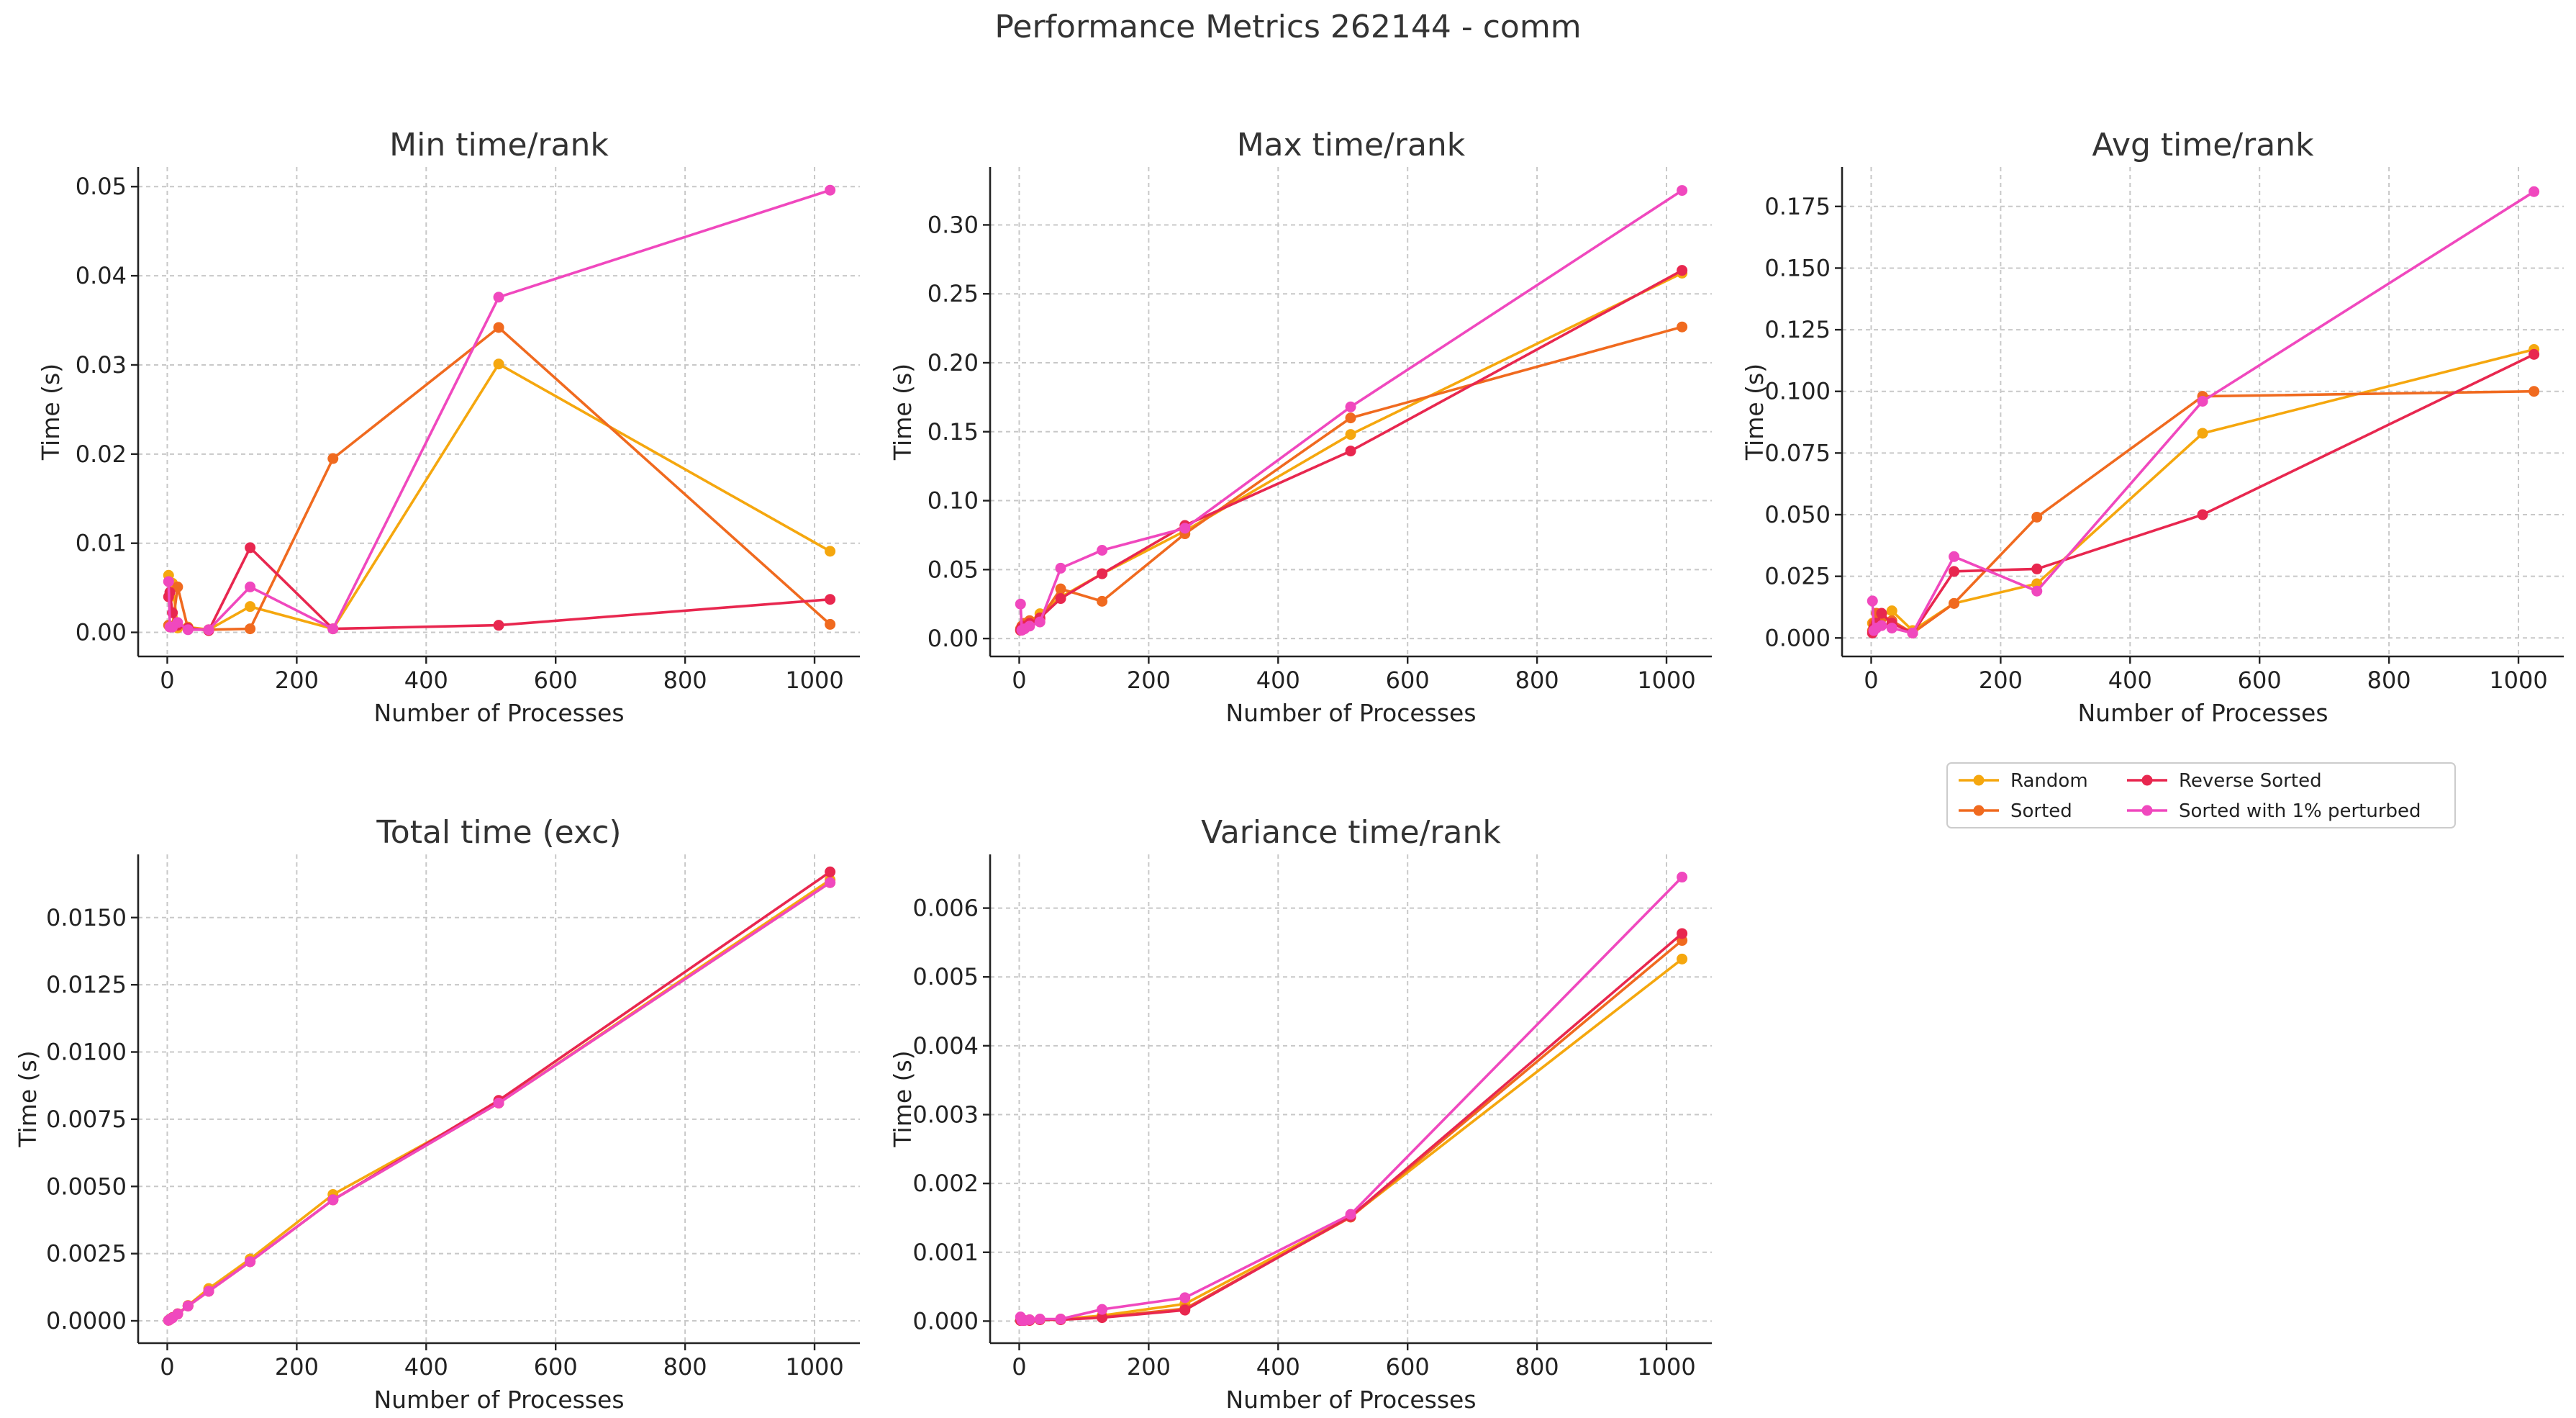 The height and width of the screenshot is (1418, 2576). I want to click on y-tick-label: 0.075, so click(1797, 452).